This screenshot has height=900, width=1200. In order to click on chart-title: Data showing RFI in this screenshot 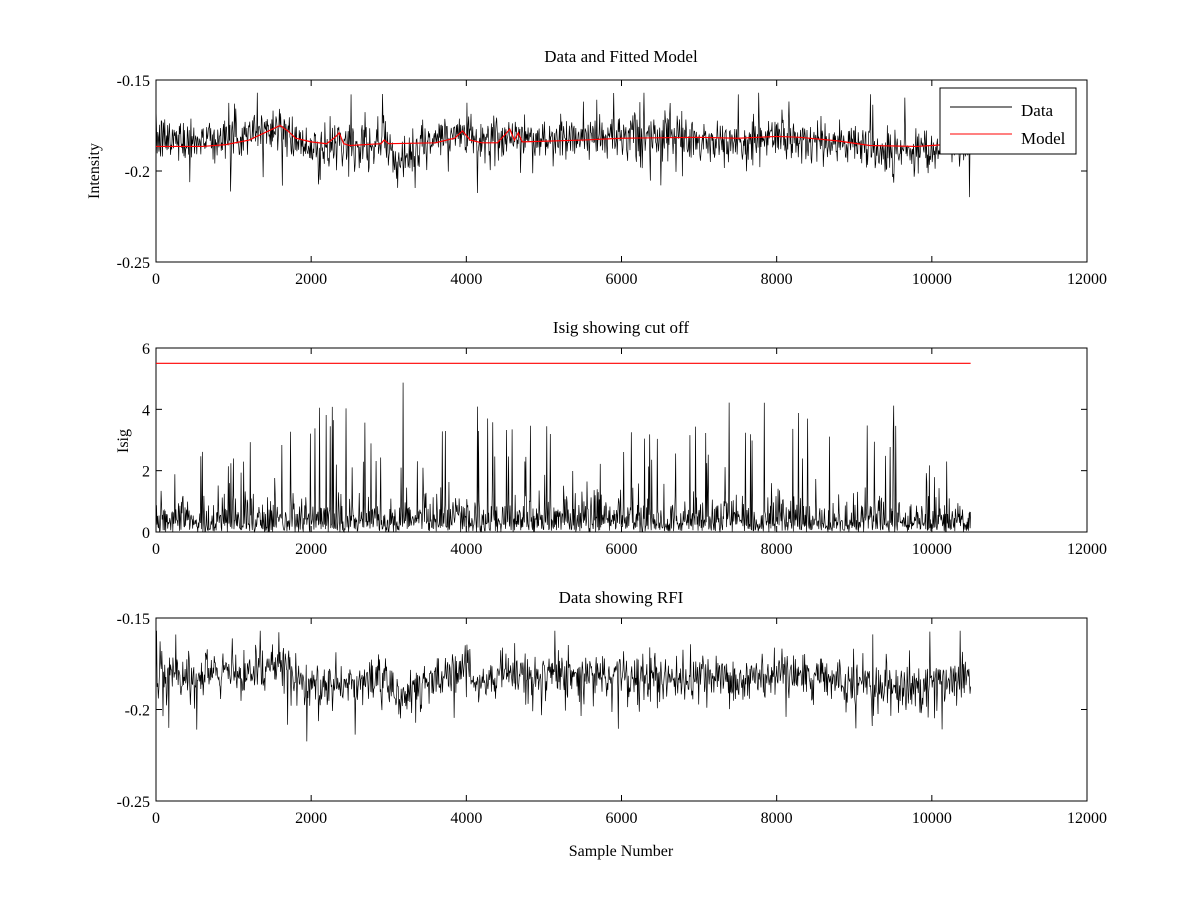, I will do `click(621, 597)`.